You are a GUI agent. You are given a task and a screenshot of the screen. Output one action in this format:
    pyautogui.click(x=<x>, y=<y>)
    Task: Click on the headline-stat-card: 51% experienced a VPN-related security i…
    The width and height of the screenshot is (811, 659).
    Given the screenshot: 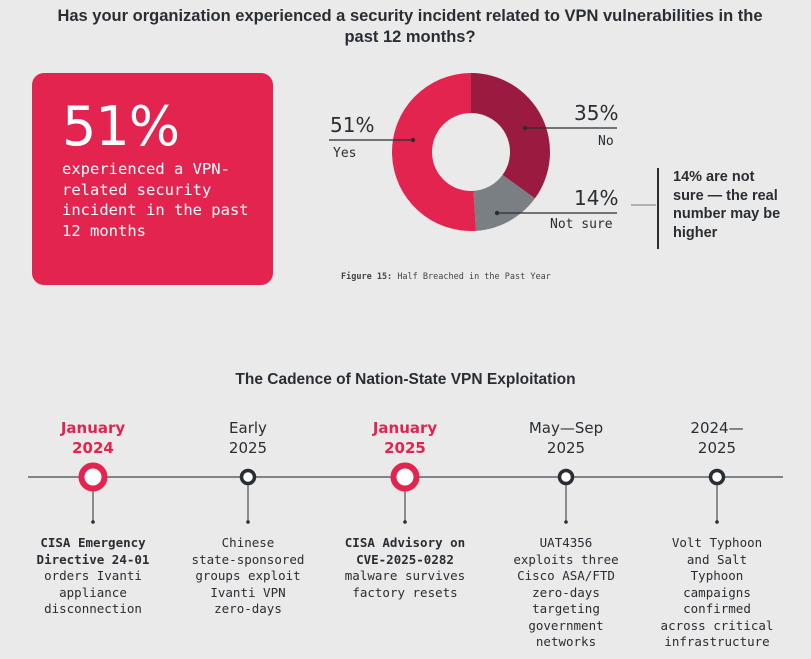 What is the action you would take?
    pyautogui.click(x=152, y=179)
    